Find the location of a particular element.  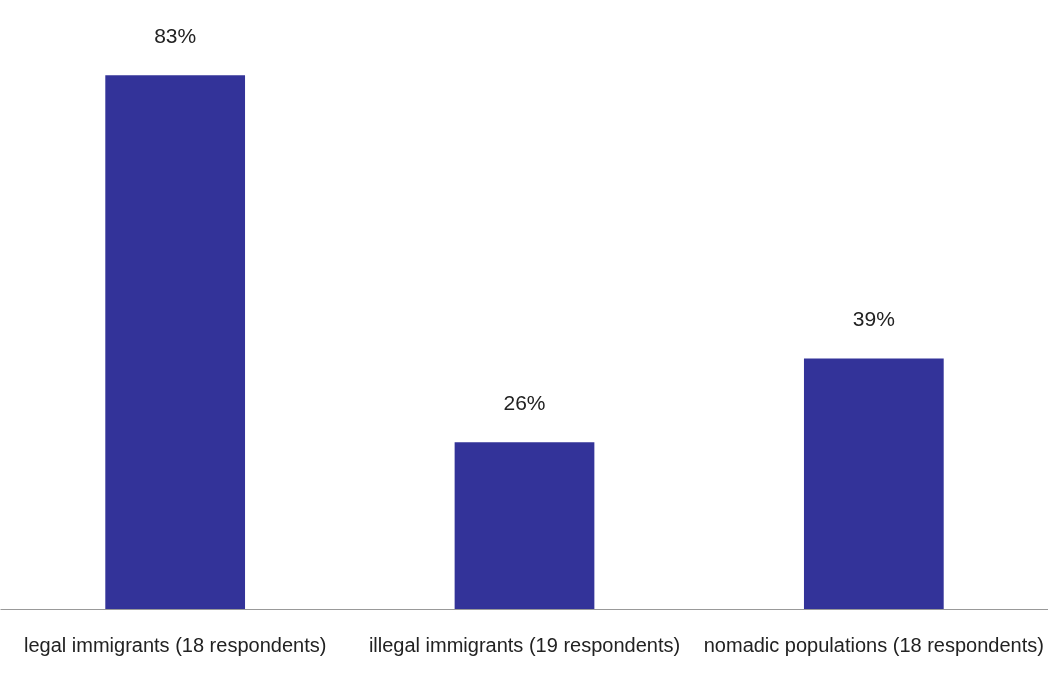

data-label: 83% is located at coordinates (175, 36).